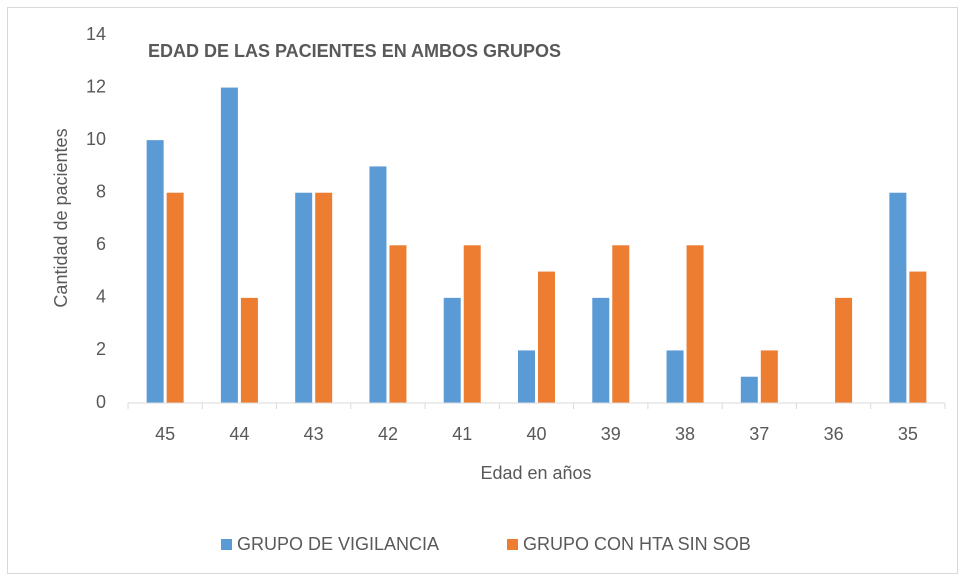  I want to click on y-tick-label: 10, so click(96, 139).